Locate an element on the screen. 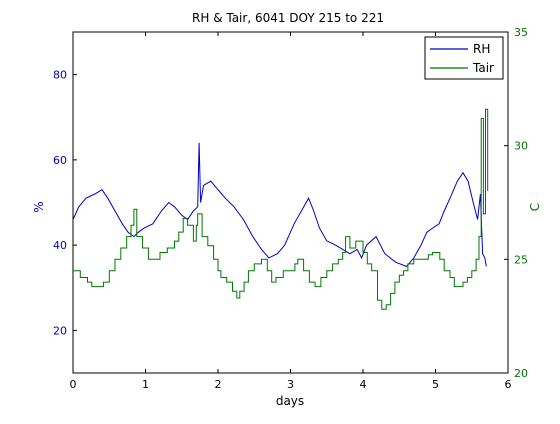 This screenshot has width=560, height=424. legend: RH Tair is located at coordinates (464, 58).